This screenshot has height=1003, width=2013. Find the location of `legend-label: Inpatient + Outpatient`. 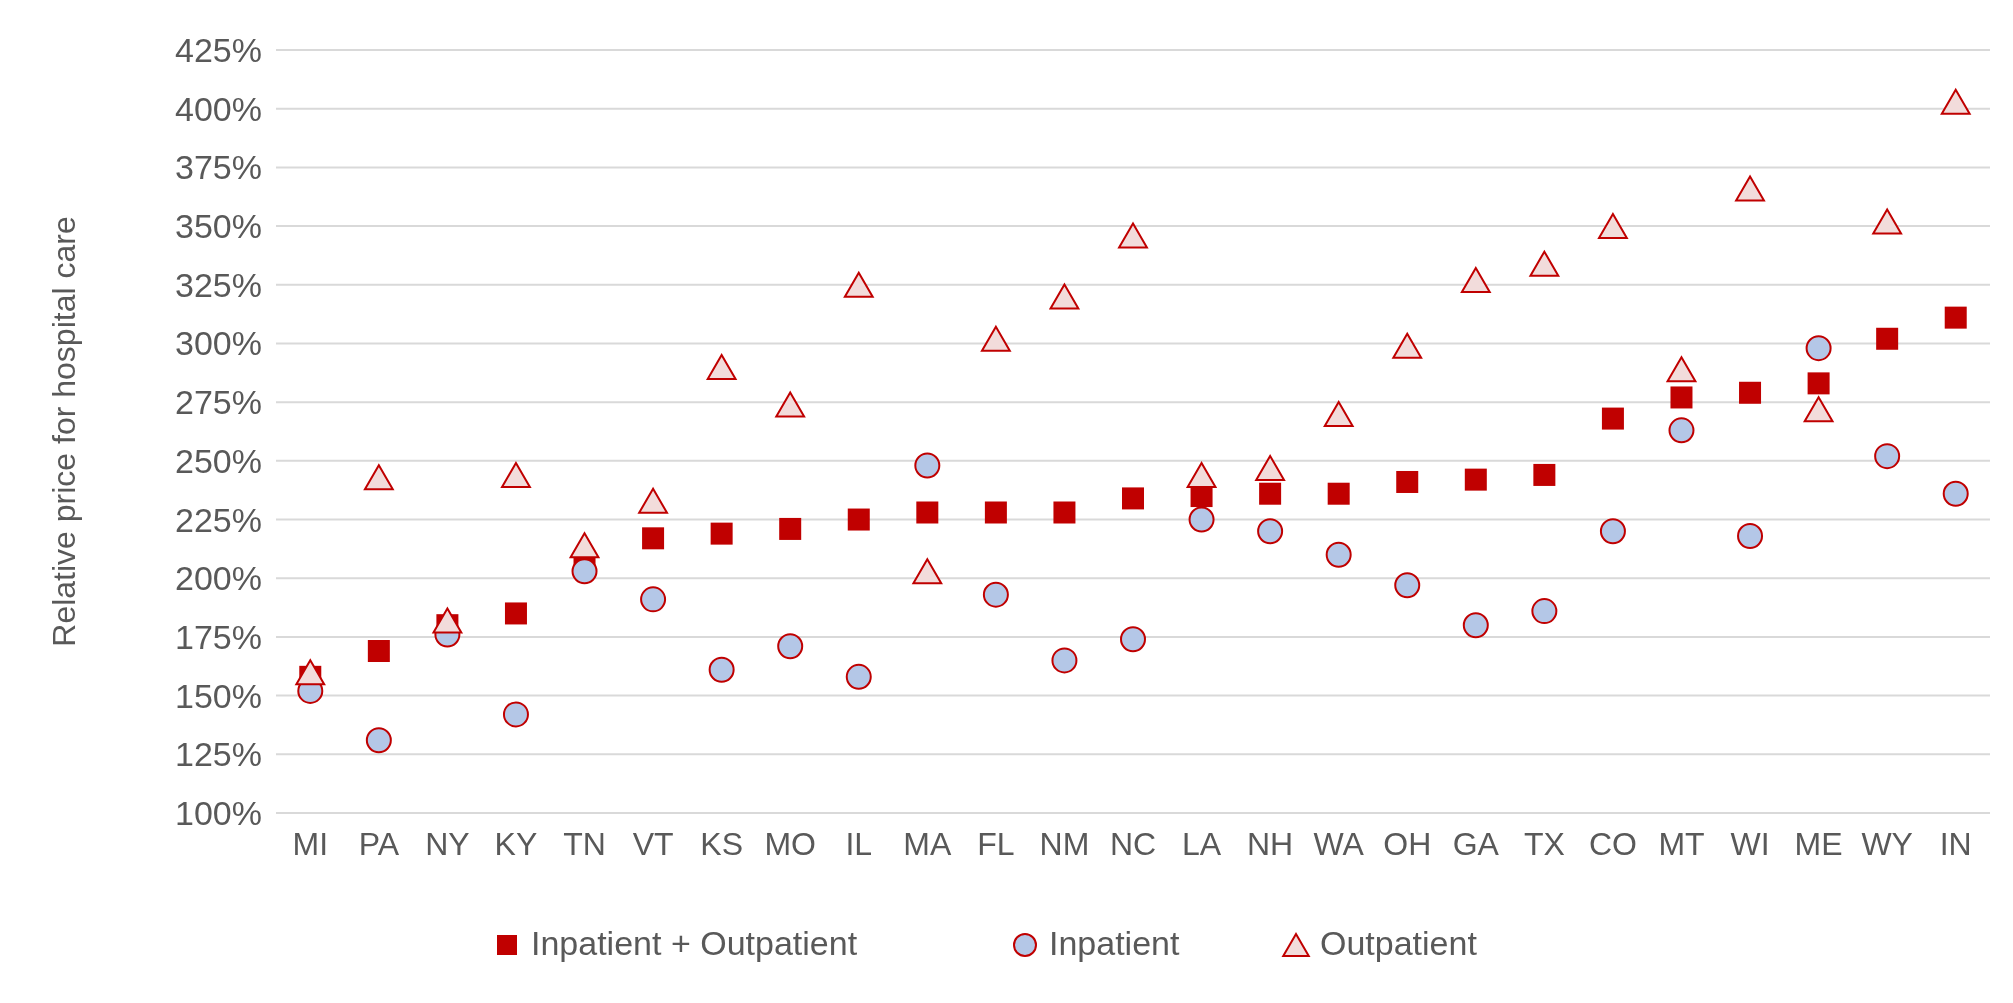

legend-label: Inpatient + Outpatient is located at coordinates (694, 943).